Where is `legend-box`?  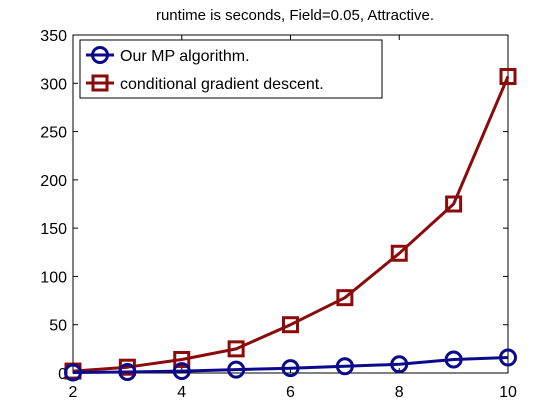 legend-box is located at coordinates (231, 69).